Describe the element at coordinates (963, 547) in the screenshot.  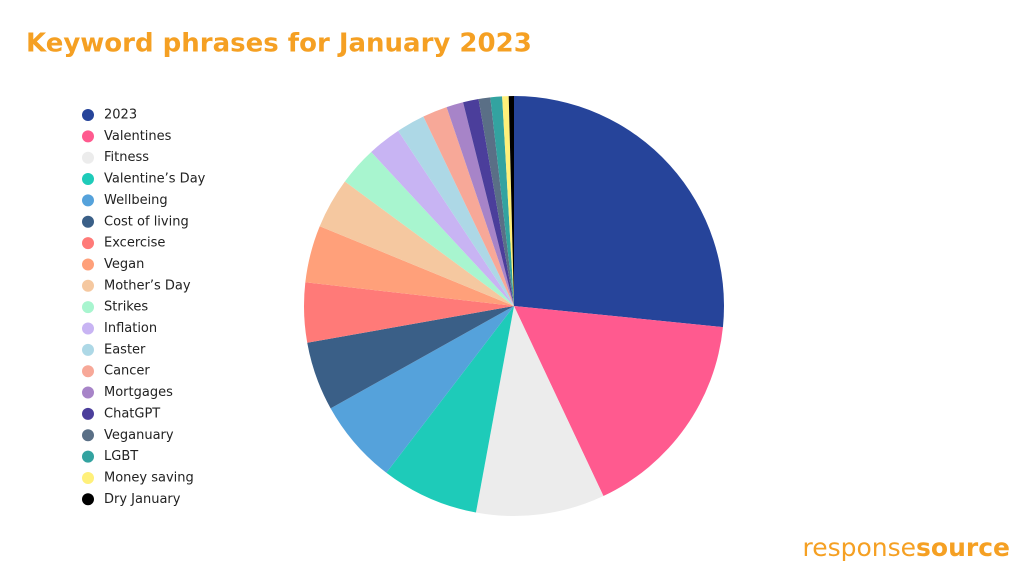
I see `logo-part: source` at that location.